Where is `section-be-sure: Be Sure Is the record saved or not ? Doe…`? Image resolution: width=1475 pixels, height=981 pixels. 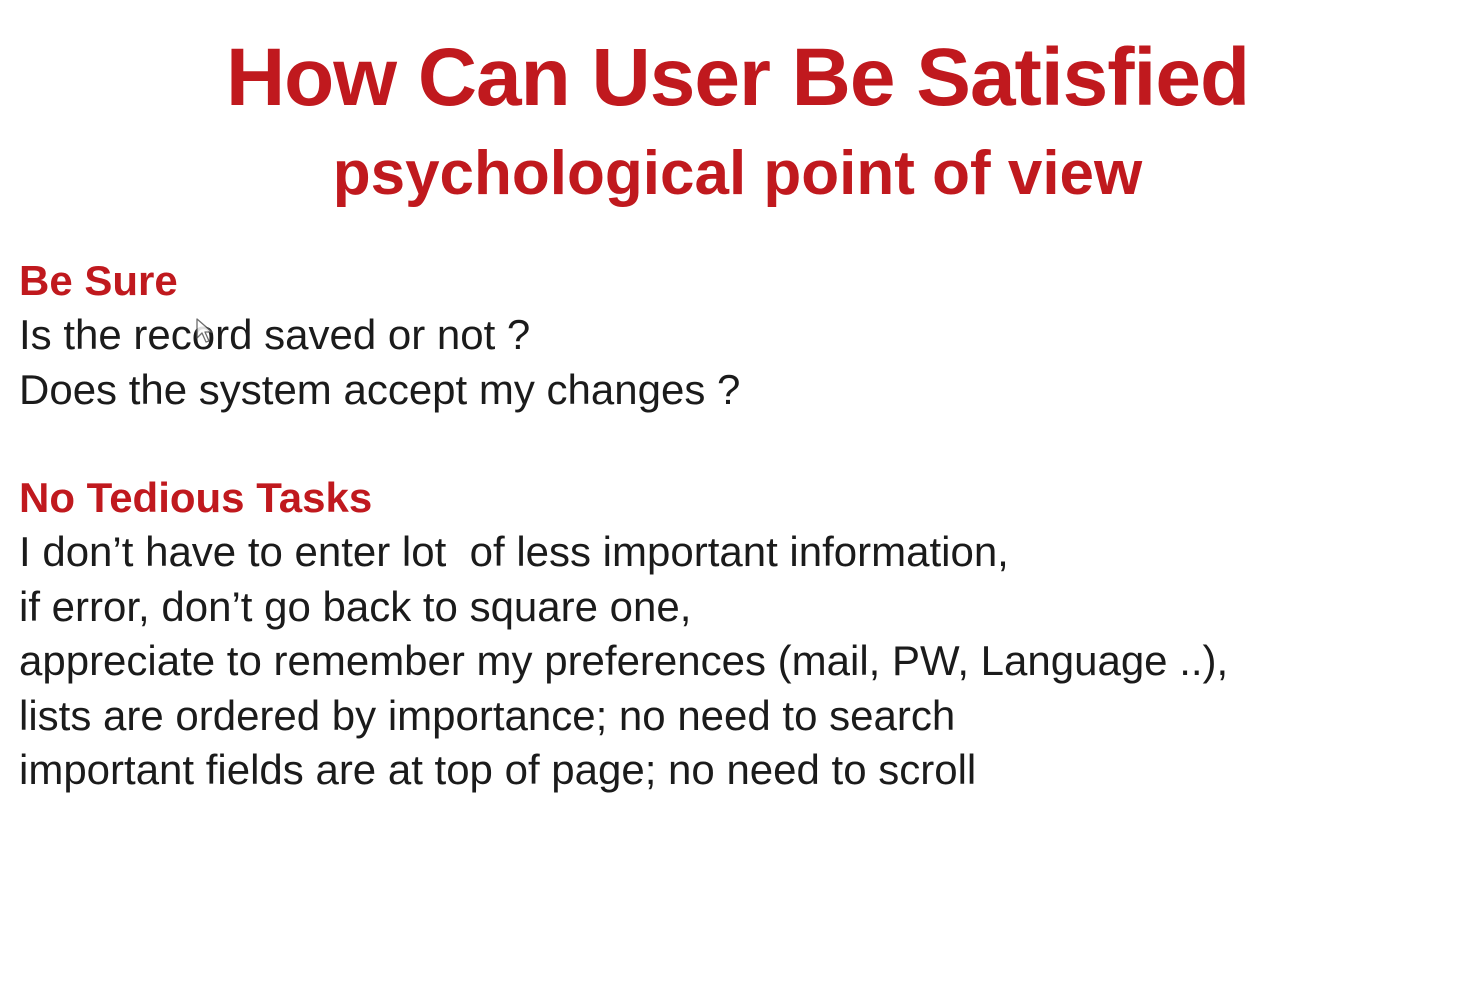 section-be-sure: Be Sure Is the record saved or not ? Doe… is located at coordinates (379, 335).